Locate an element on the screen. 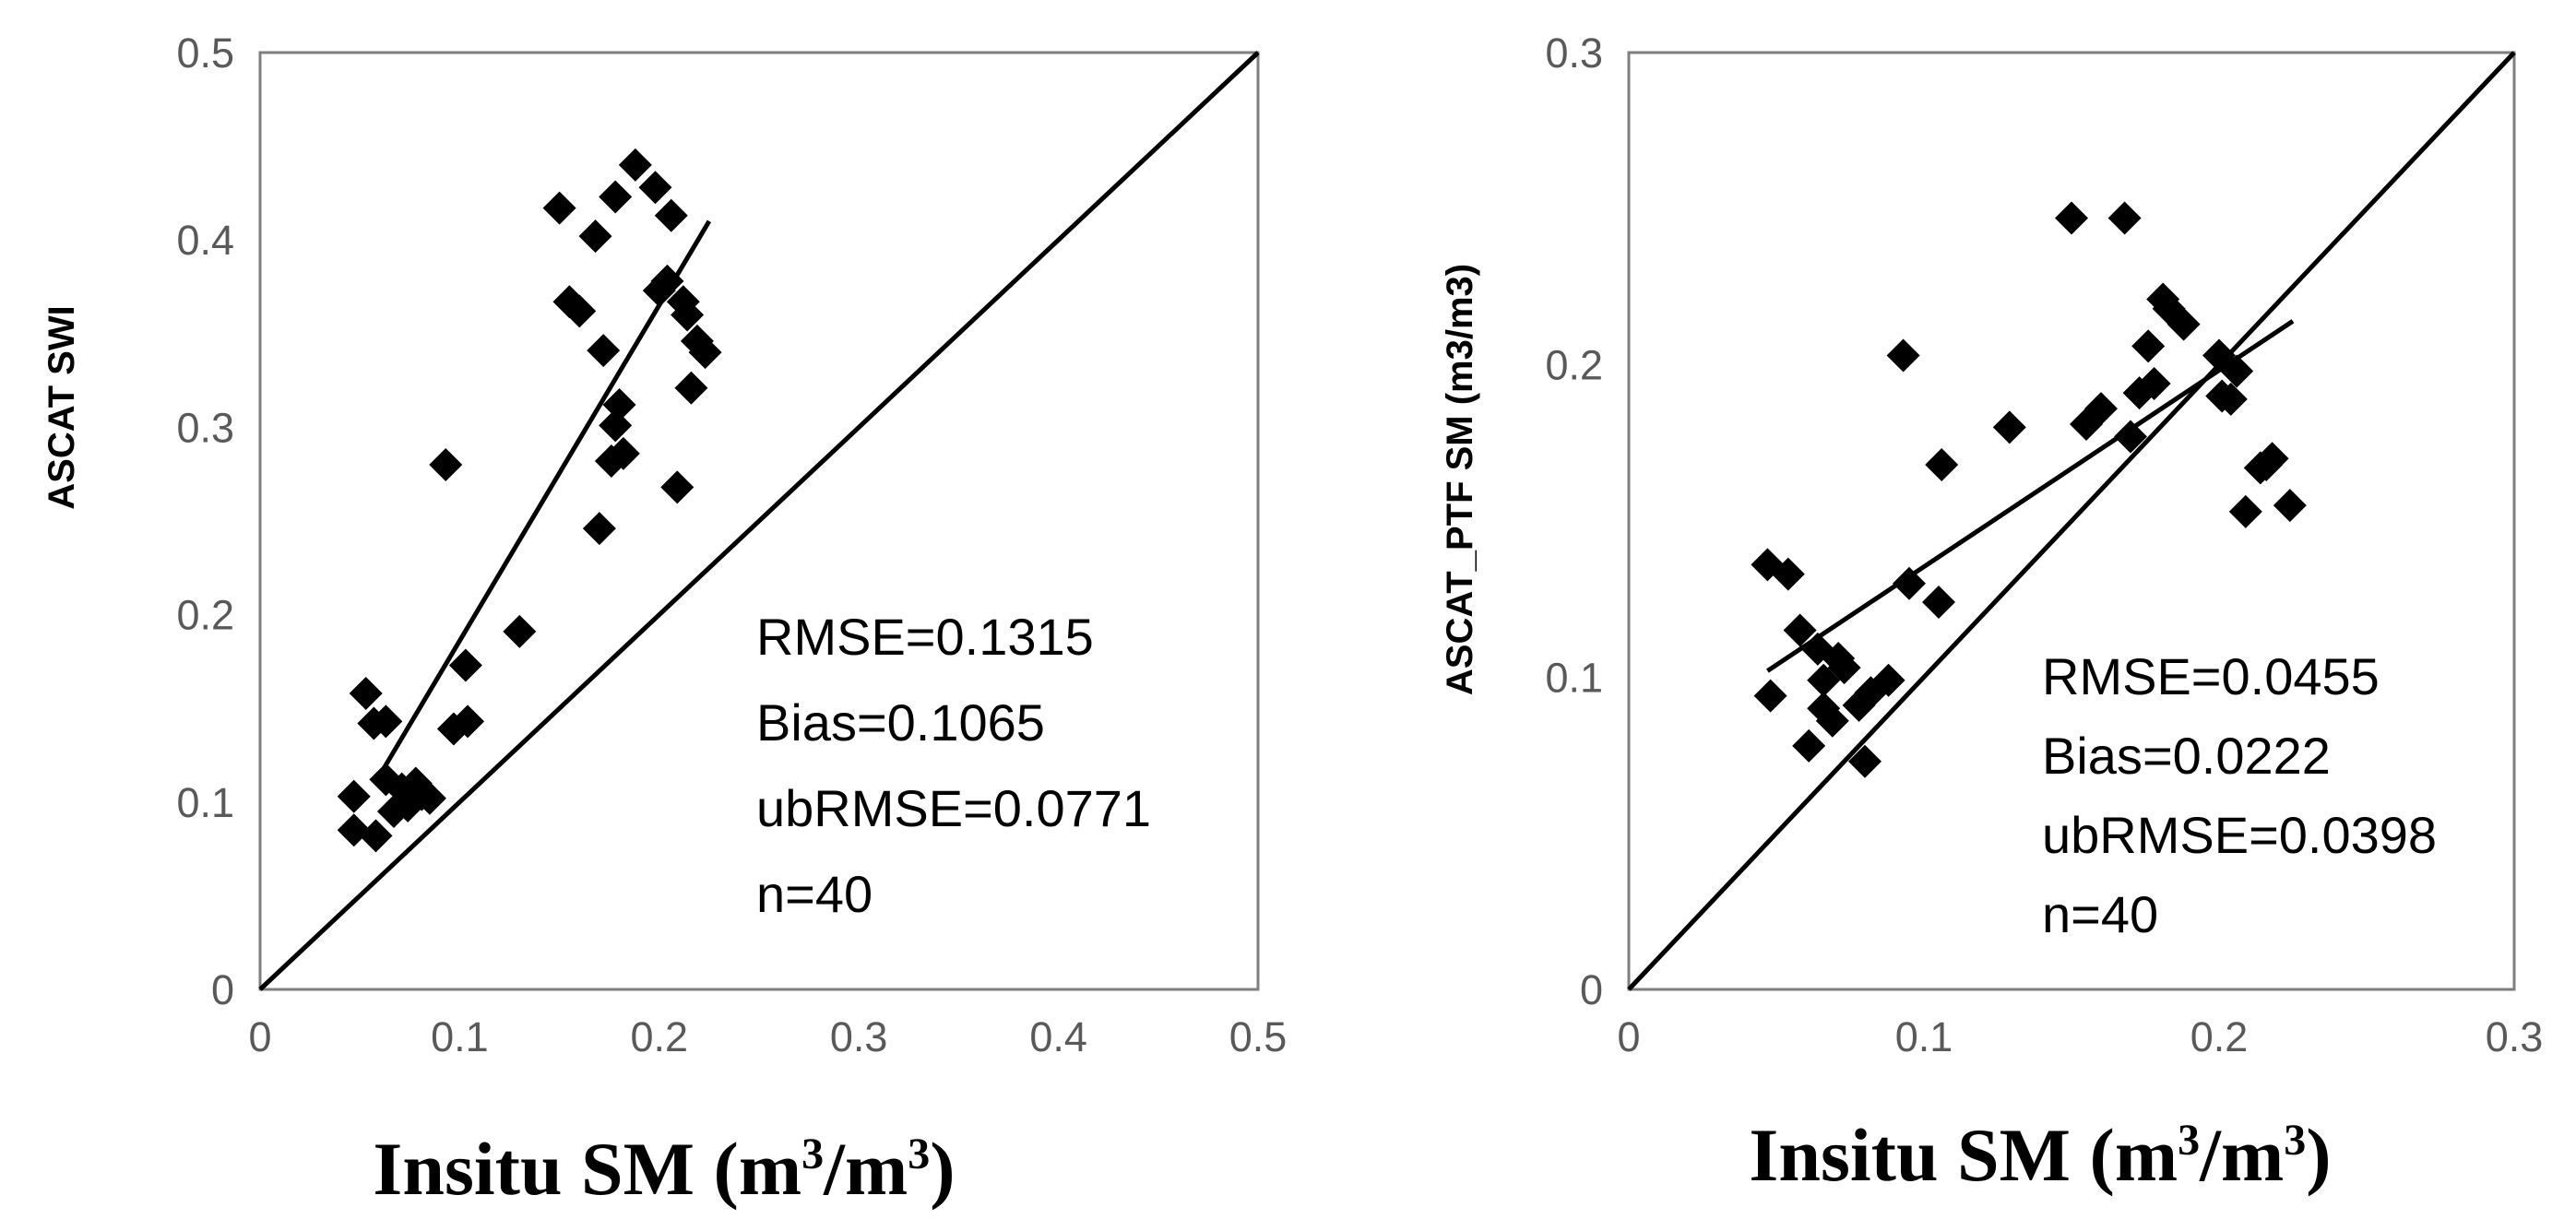 Image resolution: width=2576 pixels, height=1231 pixels. y-tick-labels: 0 0.1 0.2 0.3 is located at coordinates (1574, 521).